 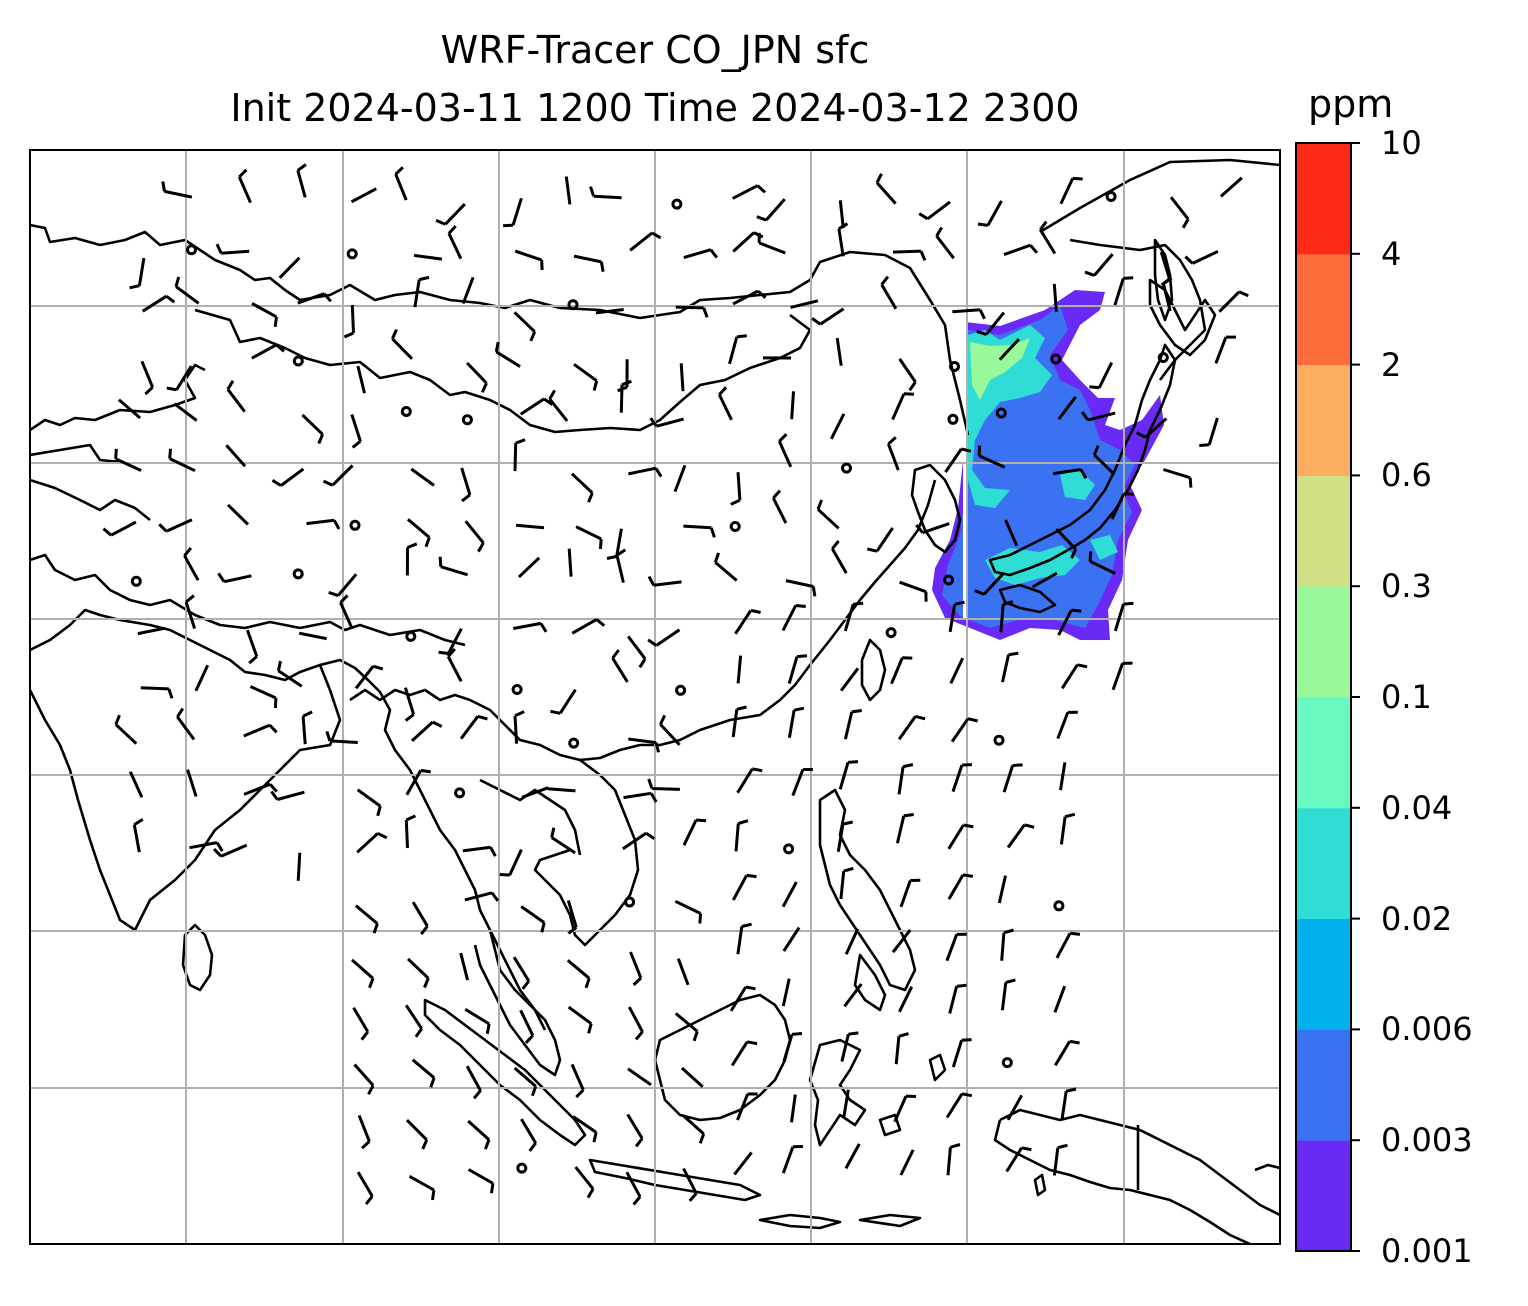 What do you see at coordinates (655, 50) in the screenshot?
I see `map-title: WRF-Tracer CO_JPN sfc` at bounding box center [655, 50].